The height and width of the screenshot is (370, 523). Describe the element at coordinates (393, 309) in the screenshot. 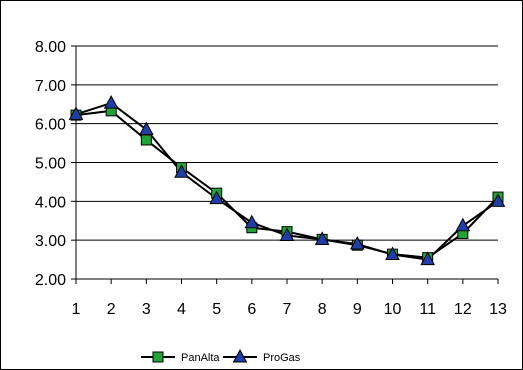

I see `x-tick-label: 10` at that location.